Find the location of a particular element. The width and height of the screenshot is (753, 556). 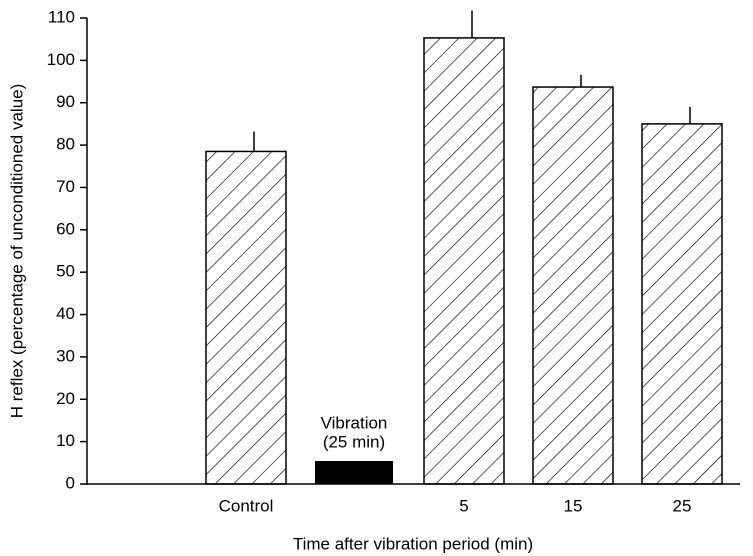

y-tick-label: 0 is located at coordinates (70, 482).